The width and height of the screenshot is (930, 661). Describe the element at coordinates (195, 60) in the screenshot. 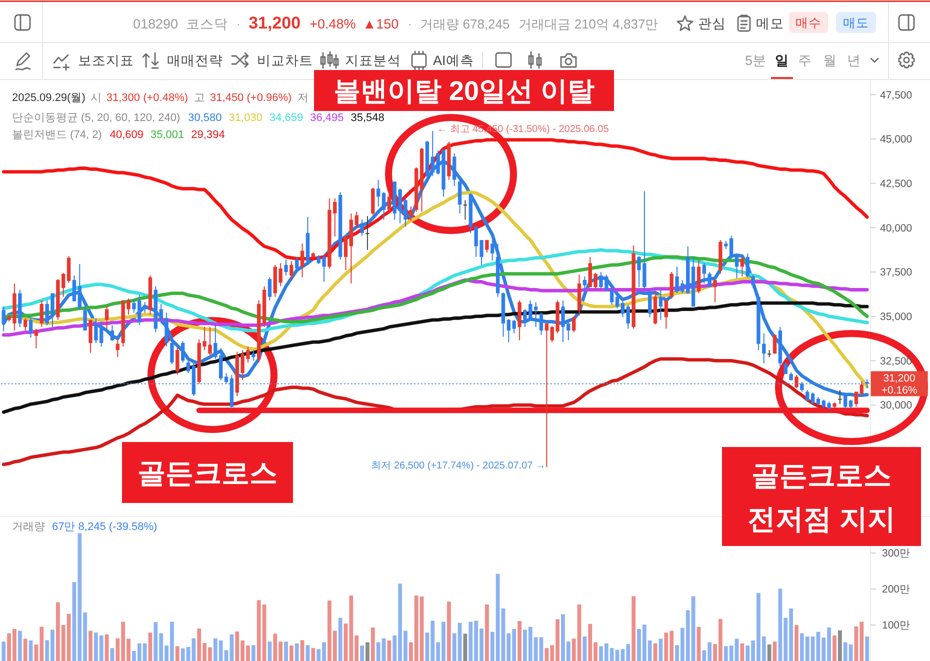

I see `text: 매매전략` at that location.